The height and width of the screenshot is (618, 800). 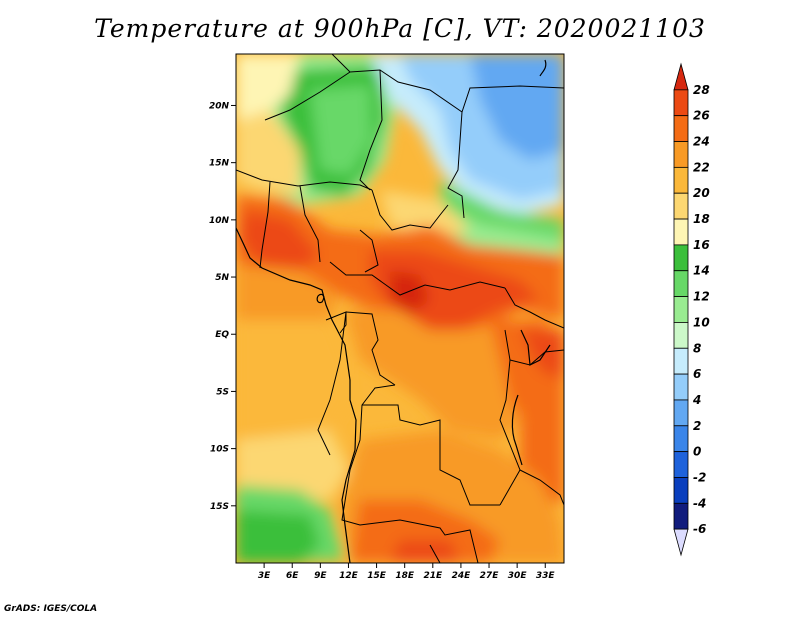 What do you see at coordinates (377, 576) in the screenshot?
I see `lon-tick-label: 15E` at bounding box center [377, 576].